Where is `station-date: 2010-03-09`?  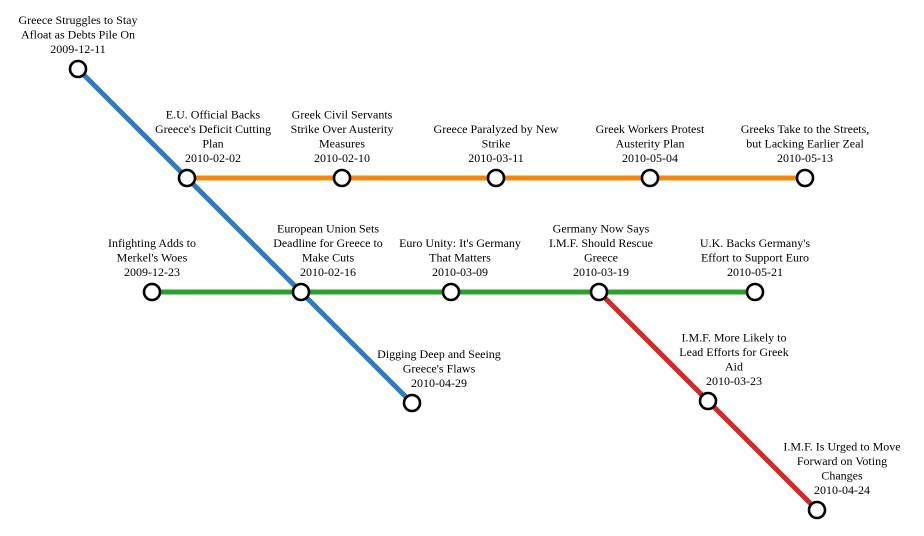 station-date: 2010-03-09 is located at coordinates (460, 272).